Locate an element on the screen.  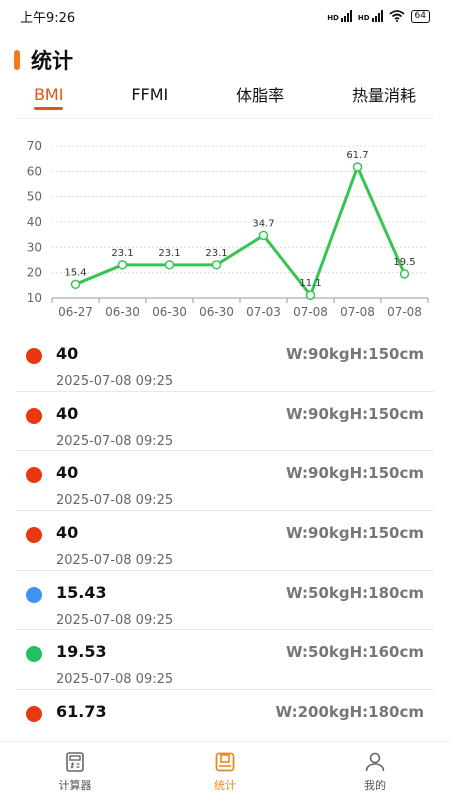
nav-calculator-label: 计算器 is located at coordinates (75, 785).